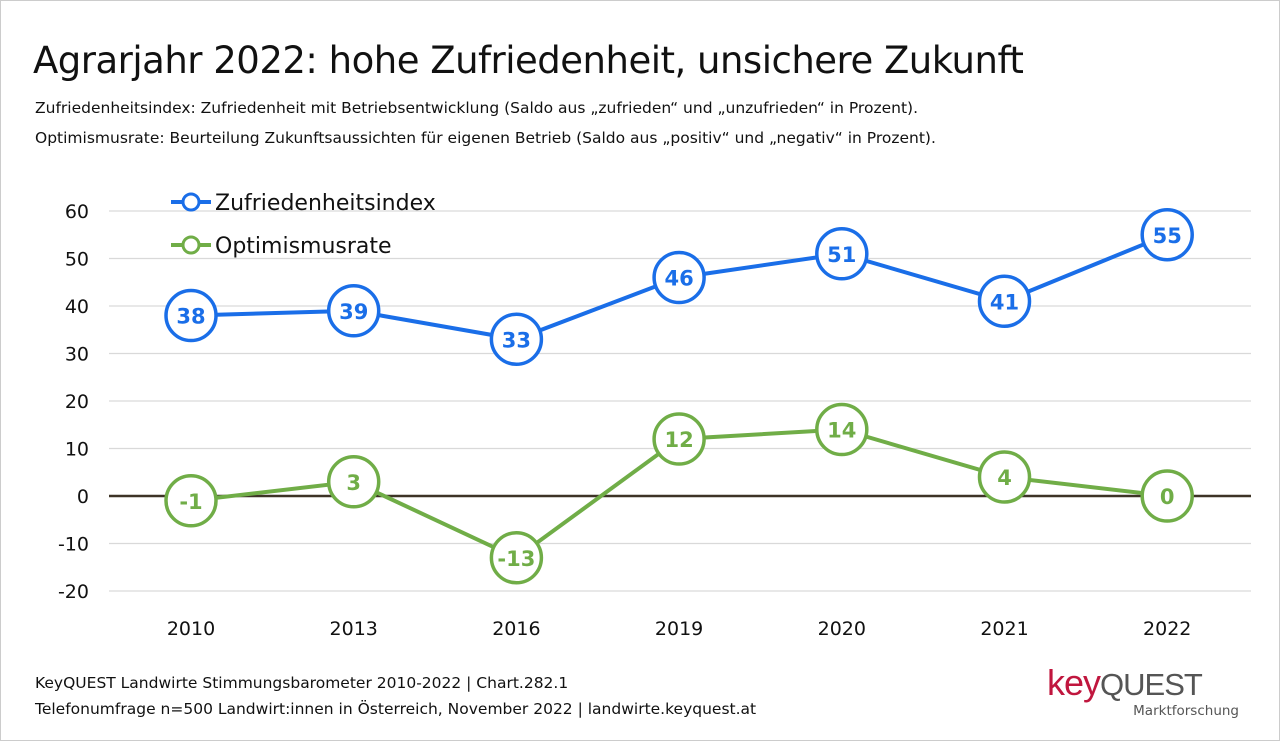 This screenshot has height=741, width=1280. I want to click on x-tick-label: 2016, so click(516, 629).